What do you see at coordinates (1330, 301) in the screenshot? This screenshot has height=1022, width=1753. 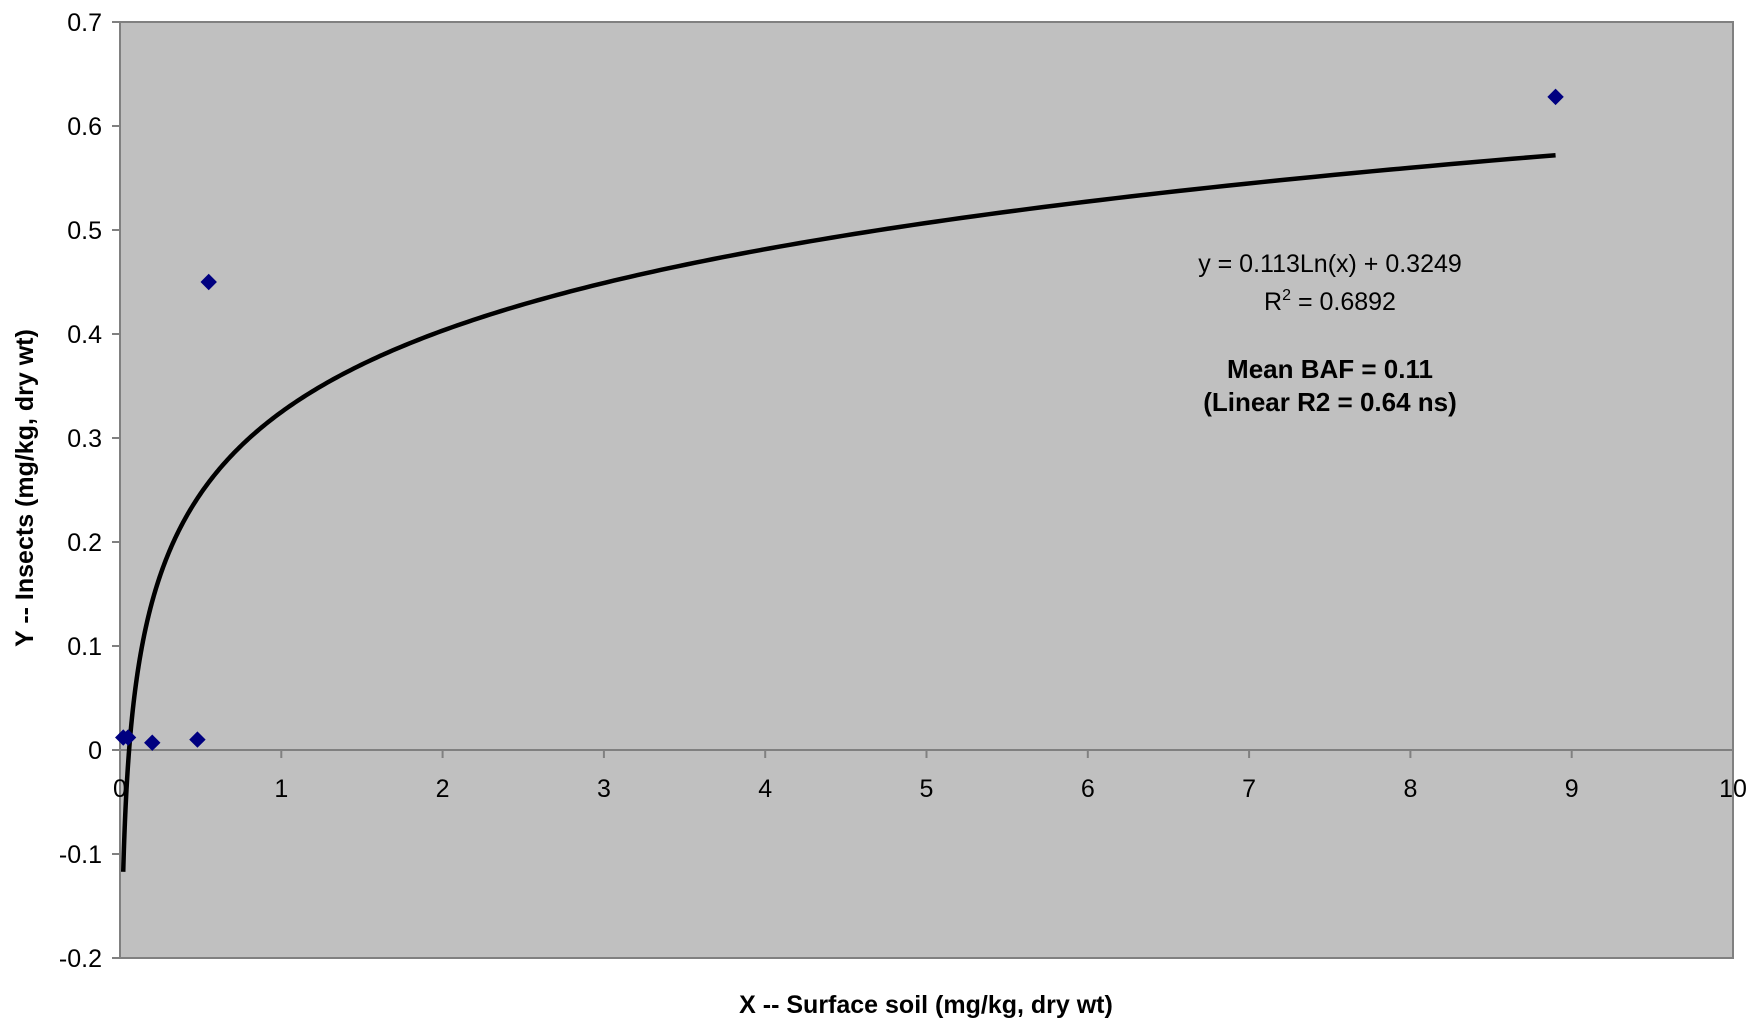 I see `r-squared-label: R2 = 0.6892` at bounding box center [1330, 301].